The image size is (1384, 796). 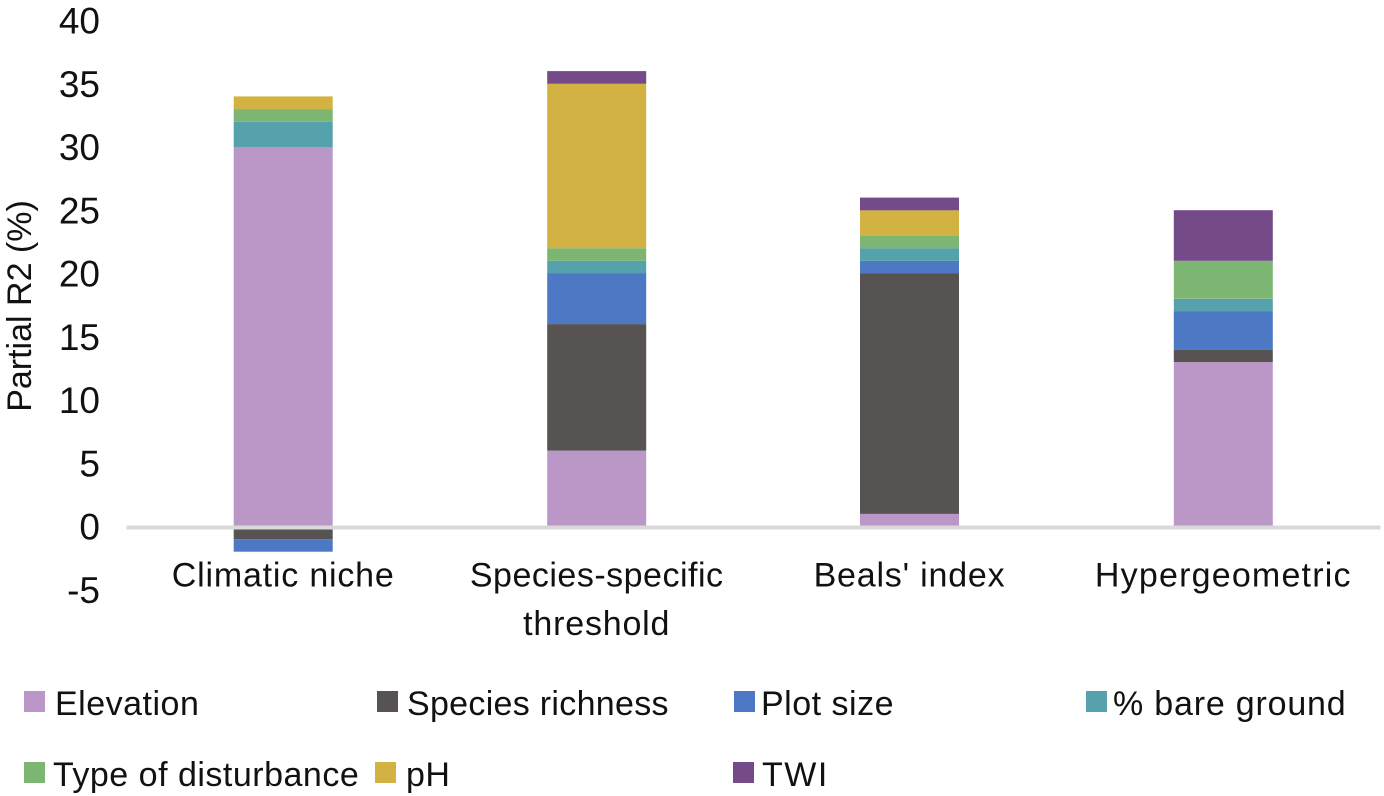 I want to click on svg-text: Type of disturbance, so click(x=206, y=775).